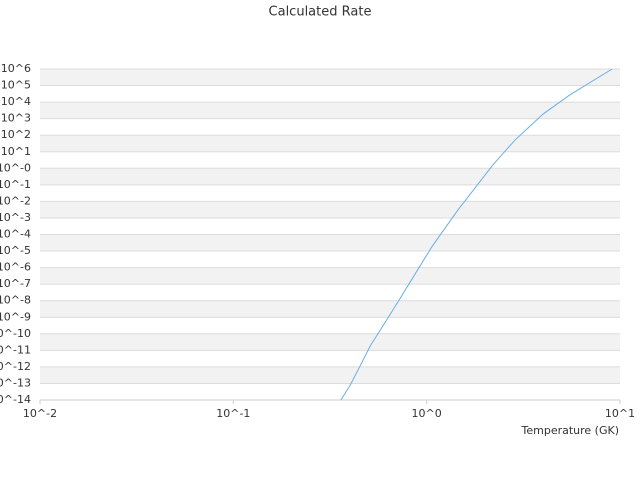 The width and height of the screenshot is (640, 480). Describe the element at coordinates (15, 399) in the screenshot. I see `y-tick-label: 10^-14` at that location.